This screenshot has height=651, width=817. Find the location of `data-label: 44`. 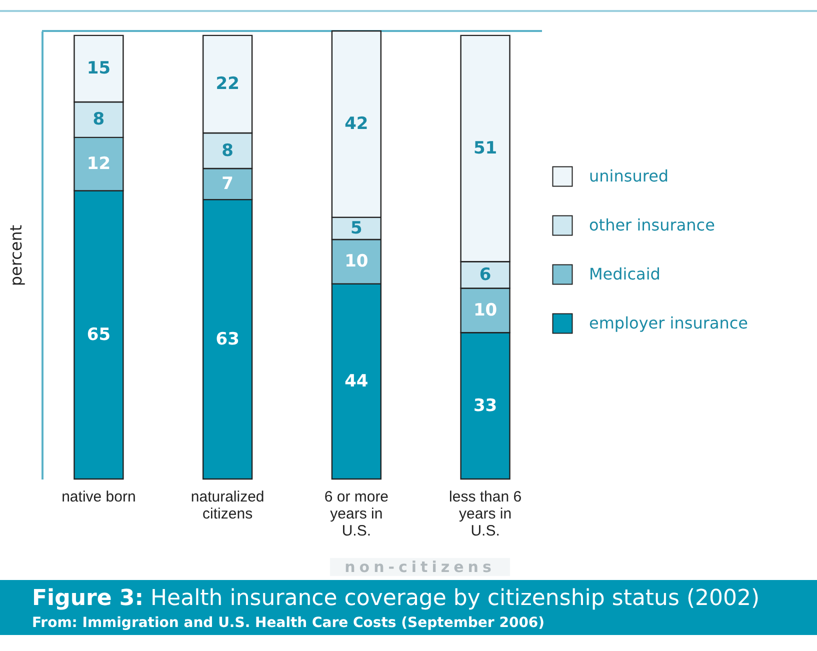

data-label: 44 is located at coordinates (356, 381).